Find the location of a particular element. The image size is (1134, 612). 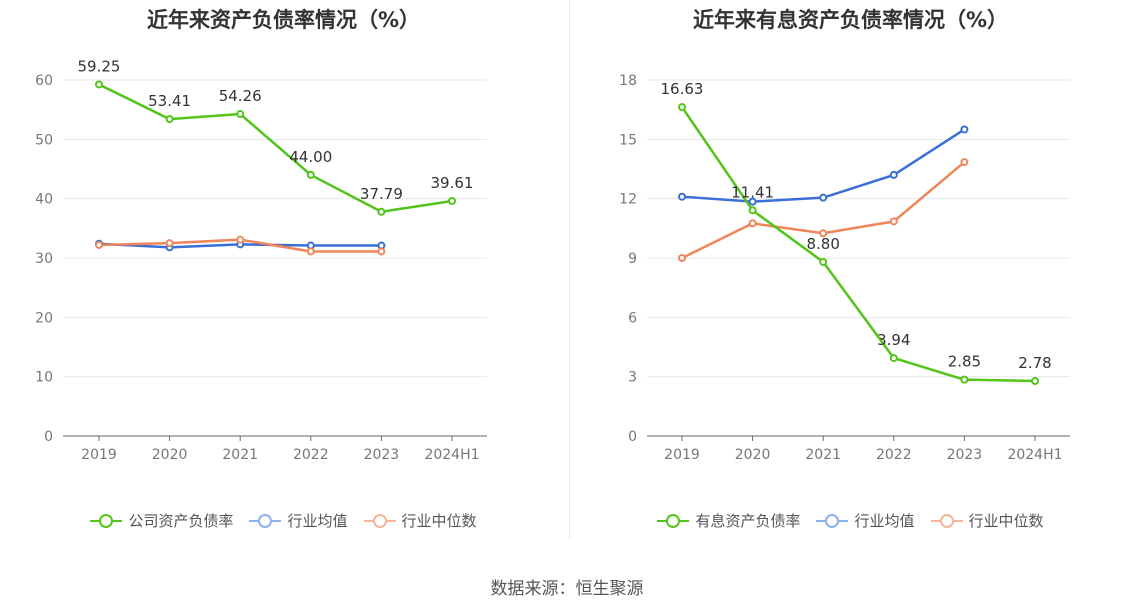

data-source-label: 数据来源：恒生聚源 is located at coordinates (567, 589).